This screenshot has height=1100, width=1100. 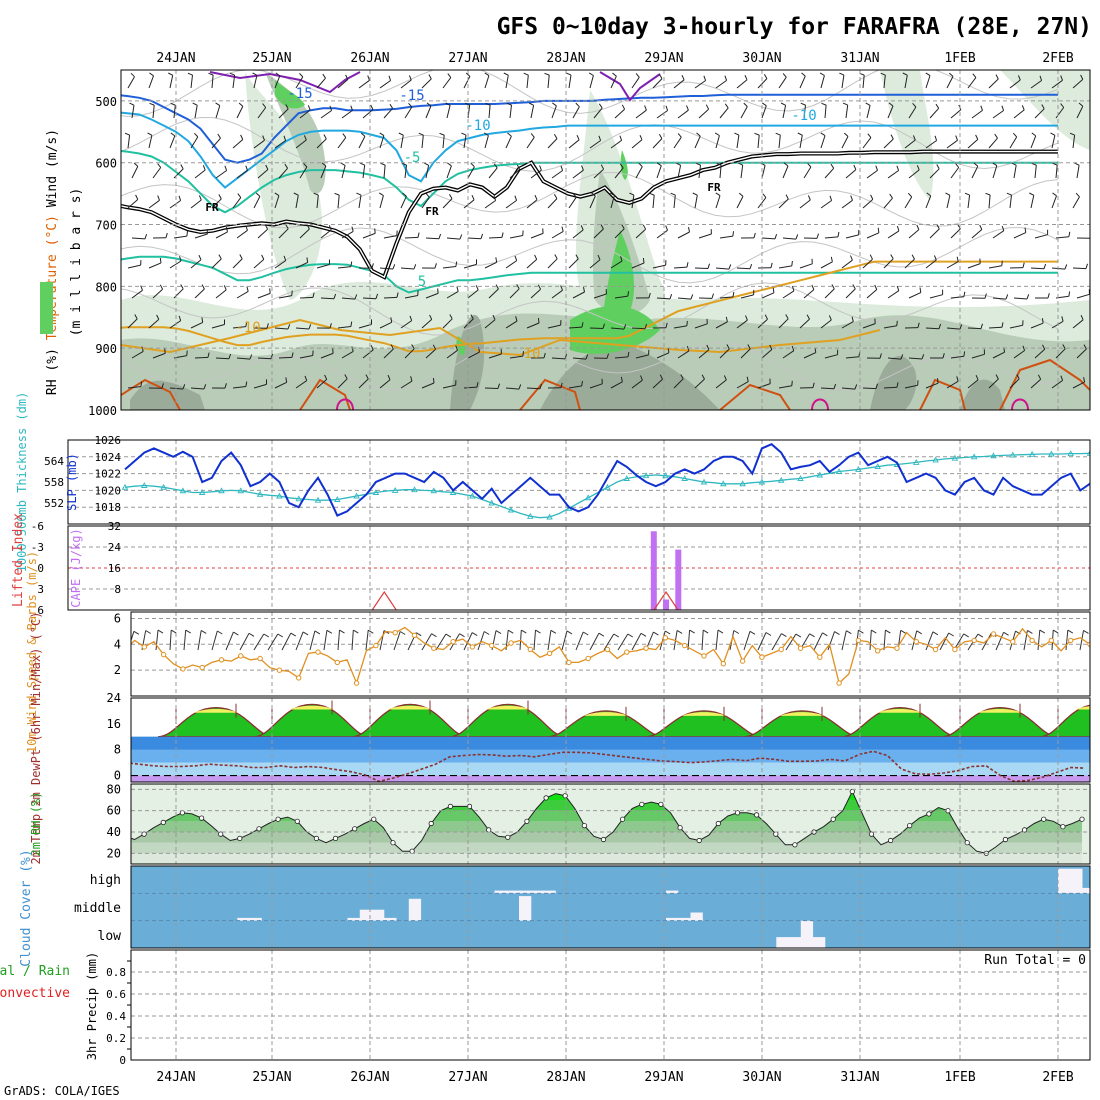 I want to click on cloud-segment, so click(x=807, y=934).